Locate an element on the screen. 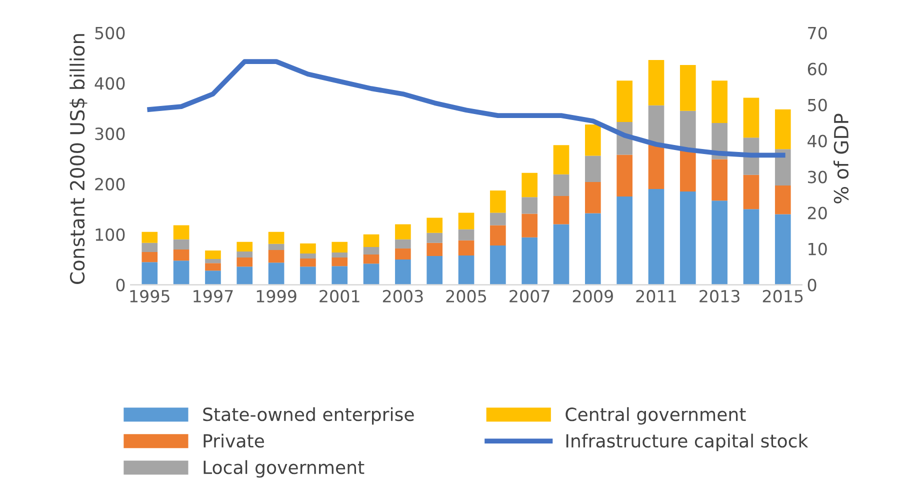  y2-tick-label: 20 is located at coordinates (817, 213).